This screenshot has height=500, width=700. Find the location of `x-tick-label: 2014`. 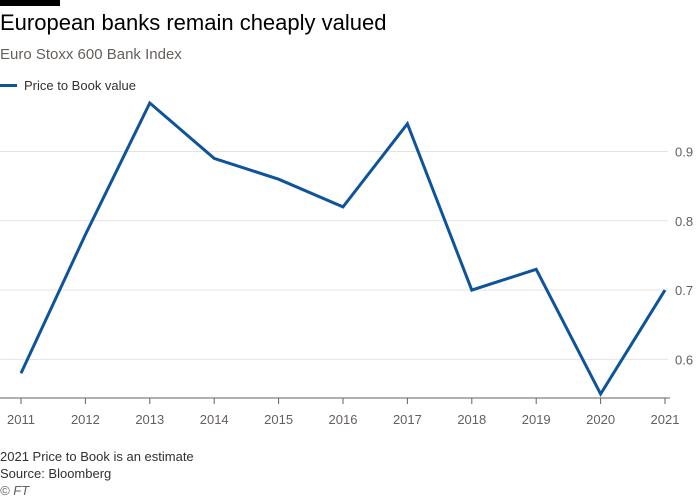

x-tick-label: 2014 is located at coordinates (214, 419).